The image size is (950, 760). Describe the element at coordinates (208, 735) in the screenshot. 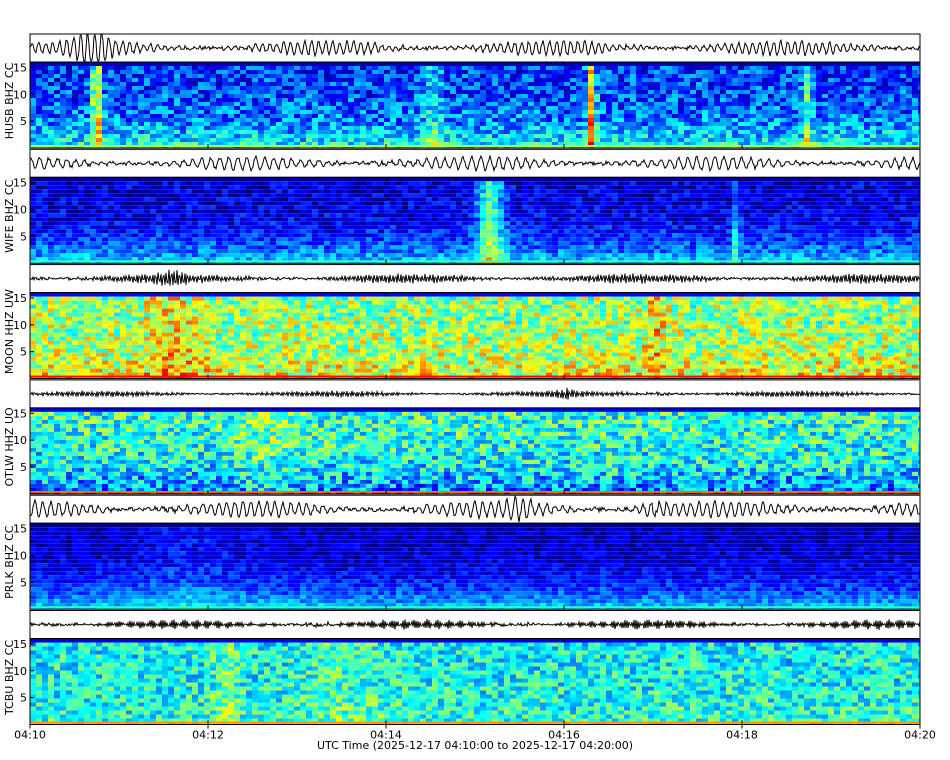

I see `x-tick-label: 04:12` at that location.